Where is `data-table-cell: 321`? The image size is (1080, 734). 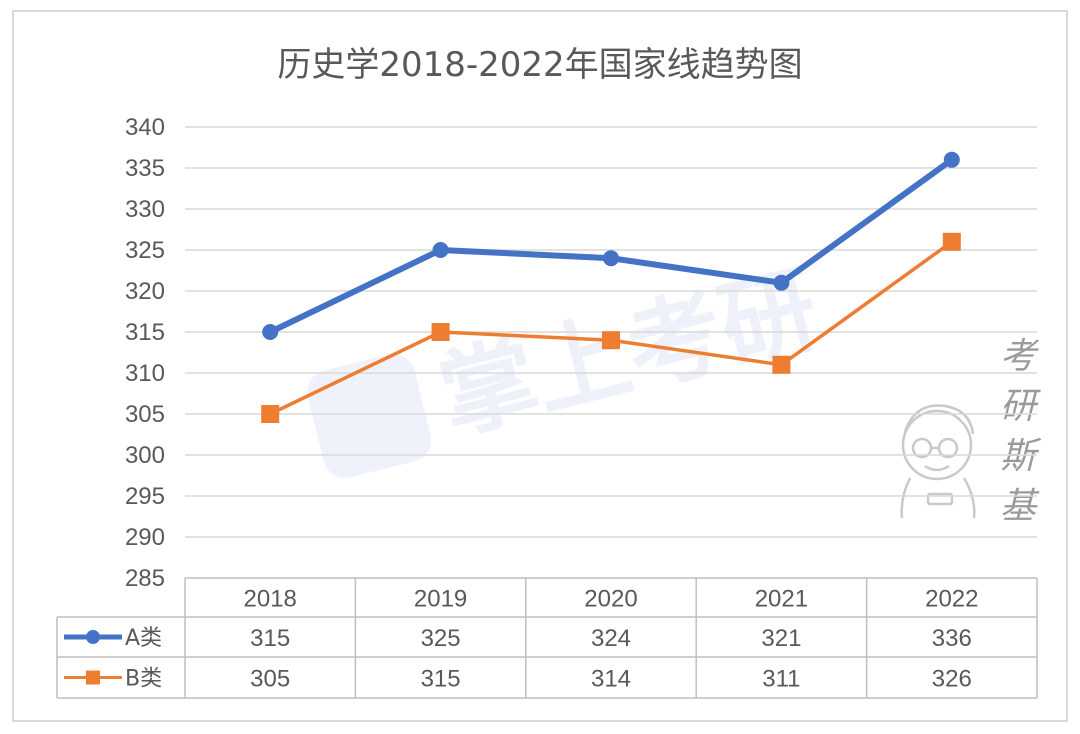
data-table-cell: 321 is located at coordinates (781, 638).